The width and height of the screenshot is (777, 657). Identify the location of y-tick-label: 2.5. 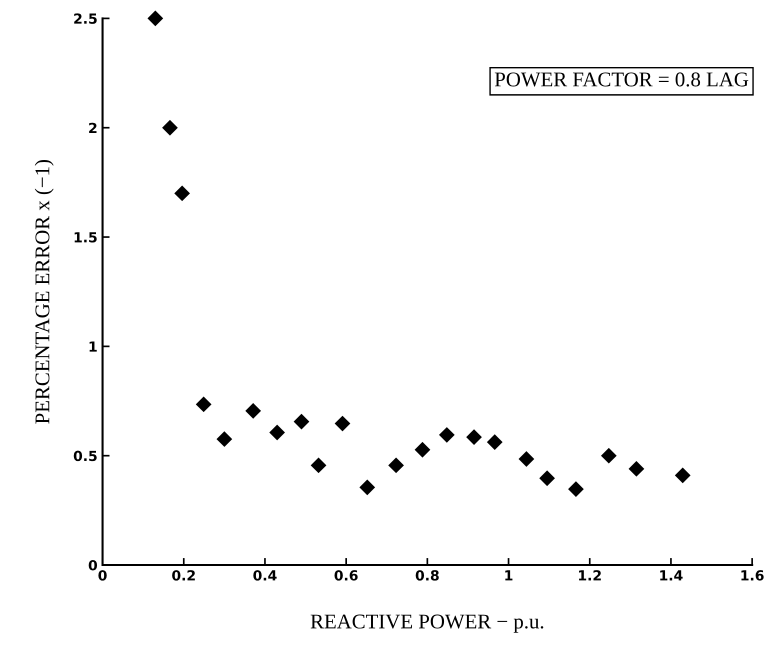
(85, 18).